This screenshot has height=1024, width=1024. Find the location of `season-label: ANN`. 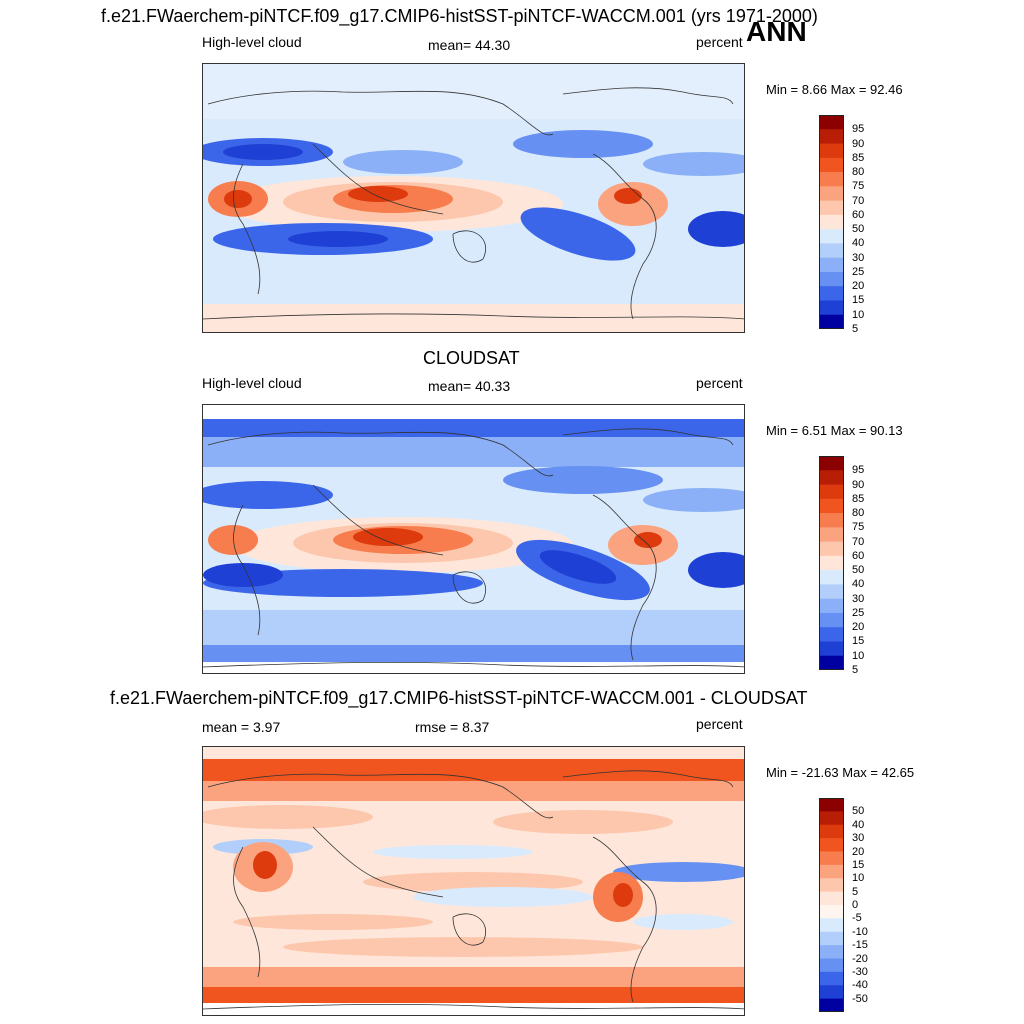

season-label: ANN is located at coordinates (776, 31).